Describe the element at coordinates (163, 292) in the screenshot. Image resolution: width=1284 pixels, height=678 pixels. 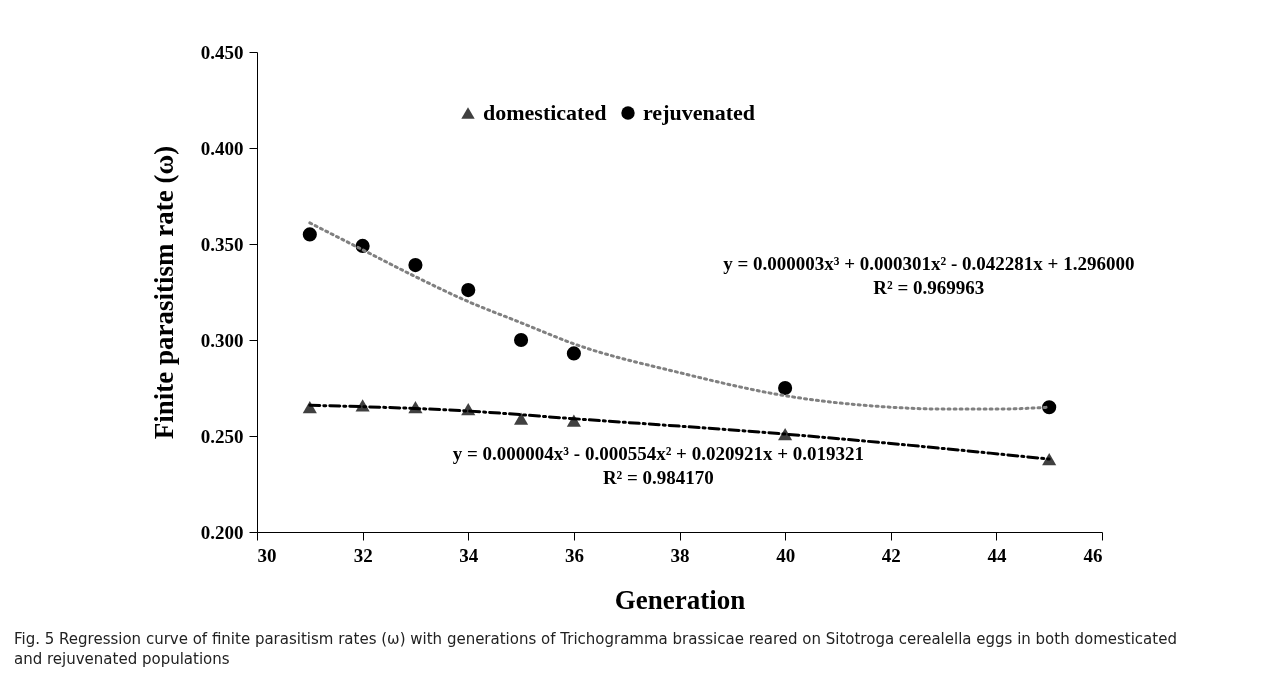
I see `y-axis-title: Finite parasitism rate (ω)` at that location.